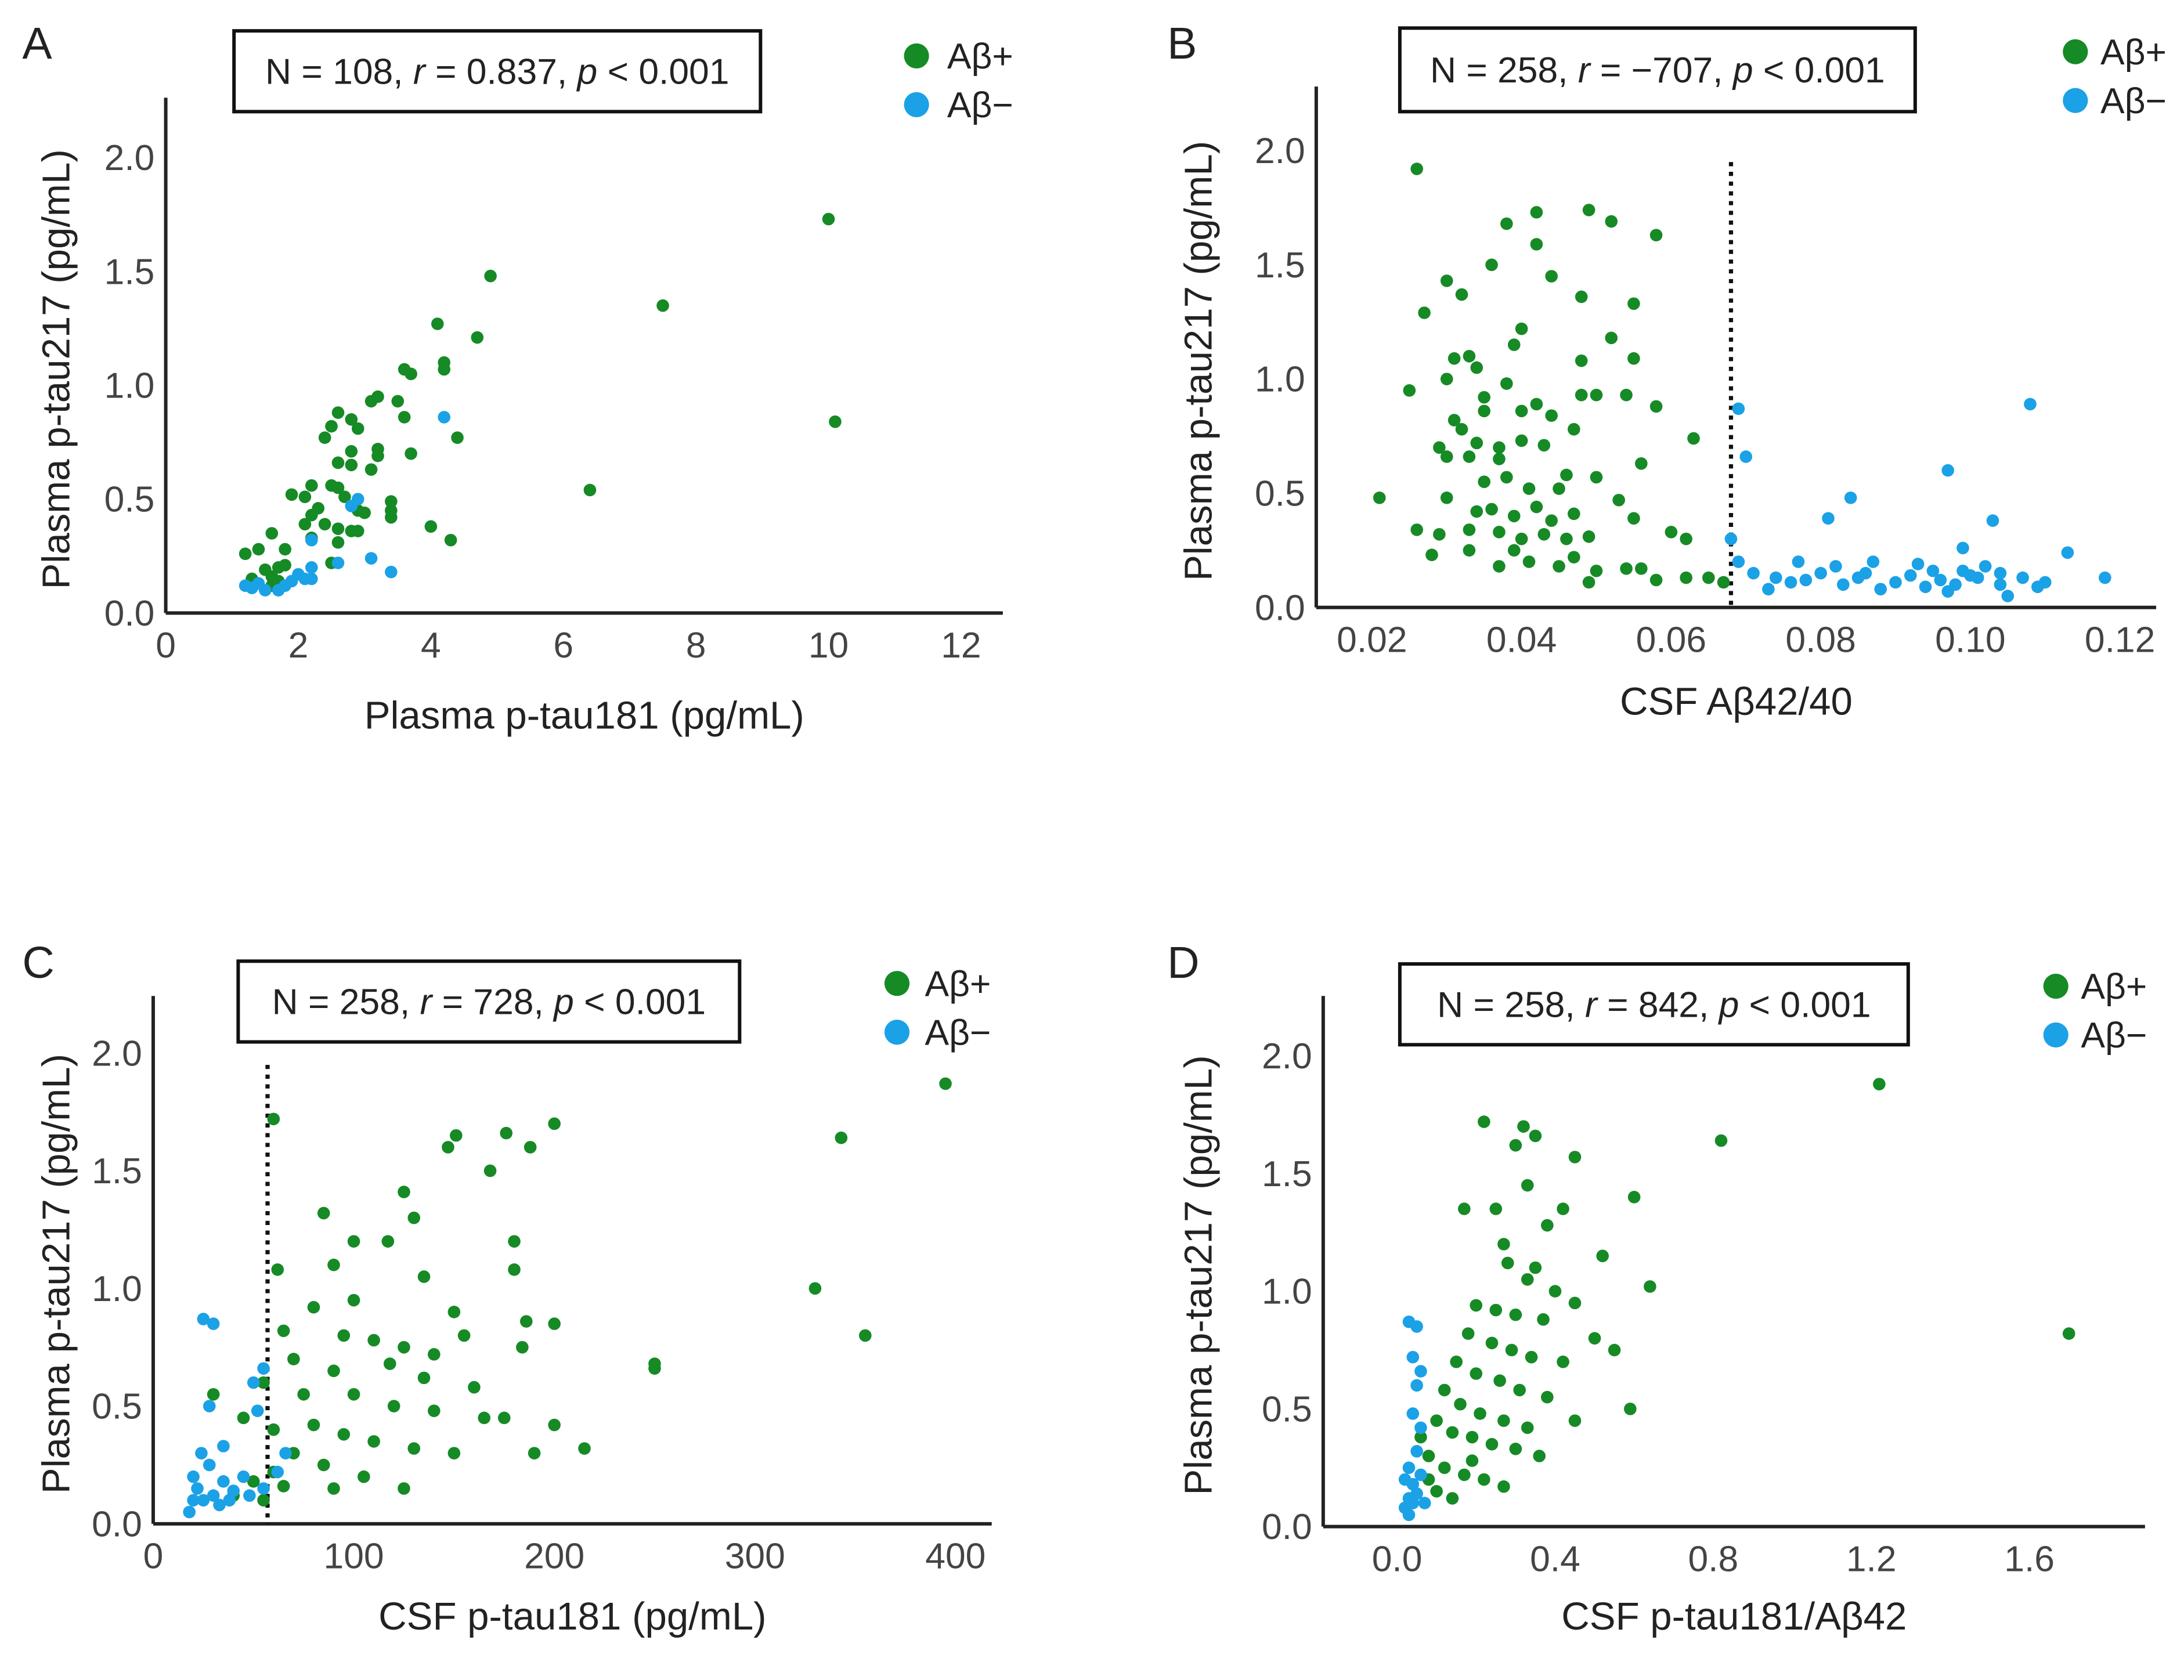 This screenshot has height=1680, width=2184. I want to click on y-tick-label: 1.5, so click(117, 1171).